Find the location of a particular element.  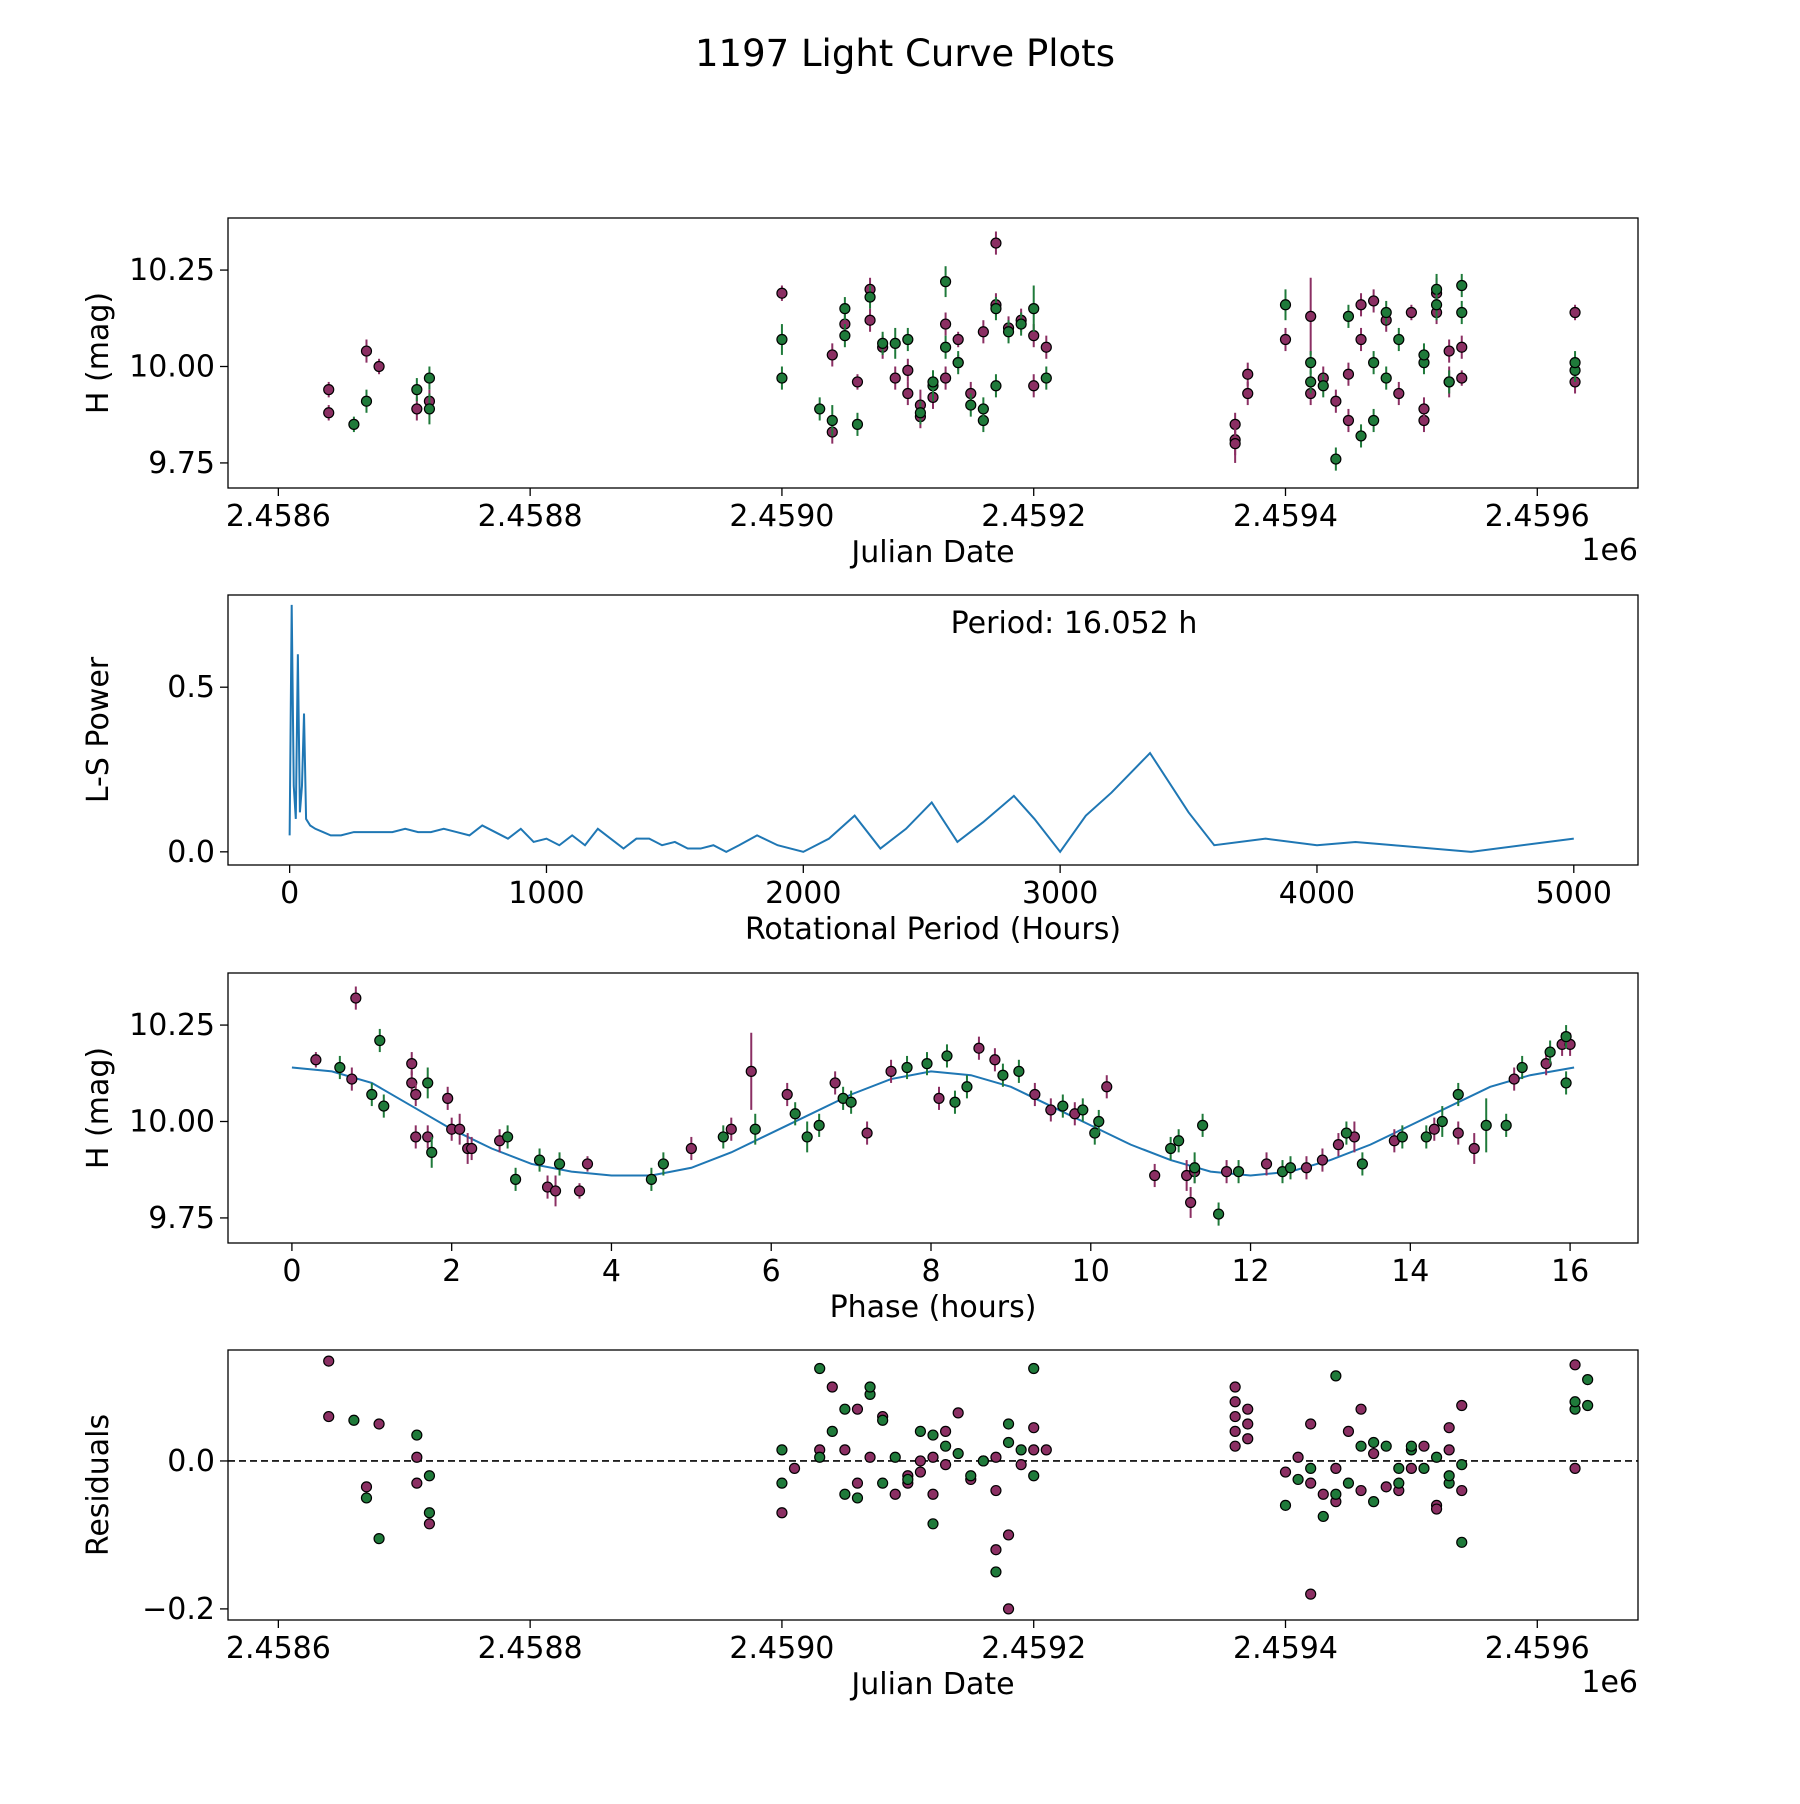

period-annotation: Period: 16.052 h is located at coordinates (1074, 623).